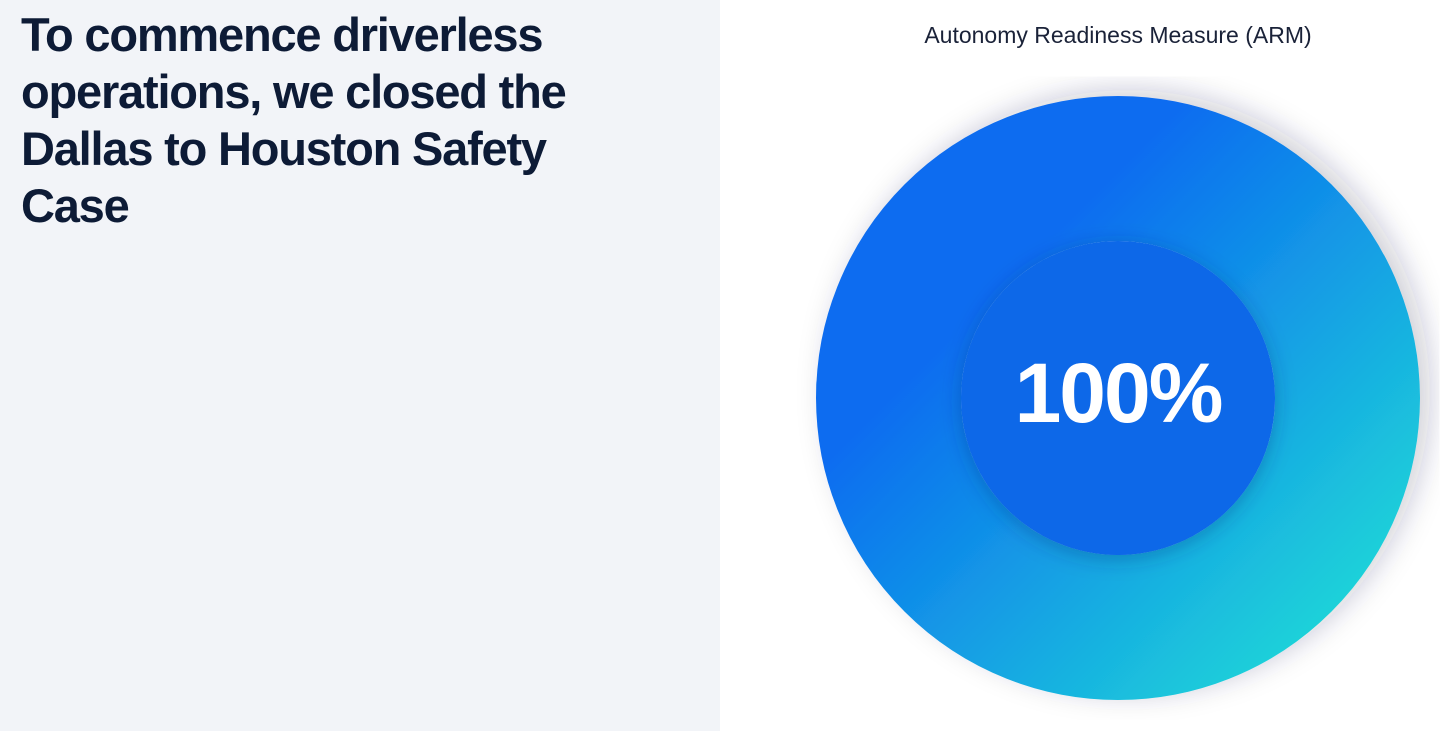  Describe the element at coordinates (1118, 393) in the screenshot. I see `value-label: 100%` at that location.